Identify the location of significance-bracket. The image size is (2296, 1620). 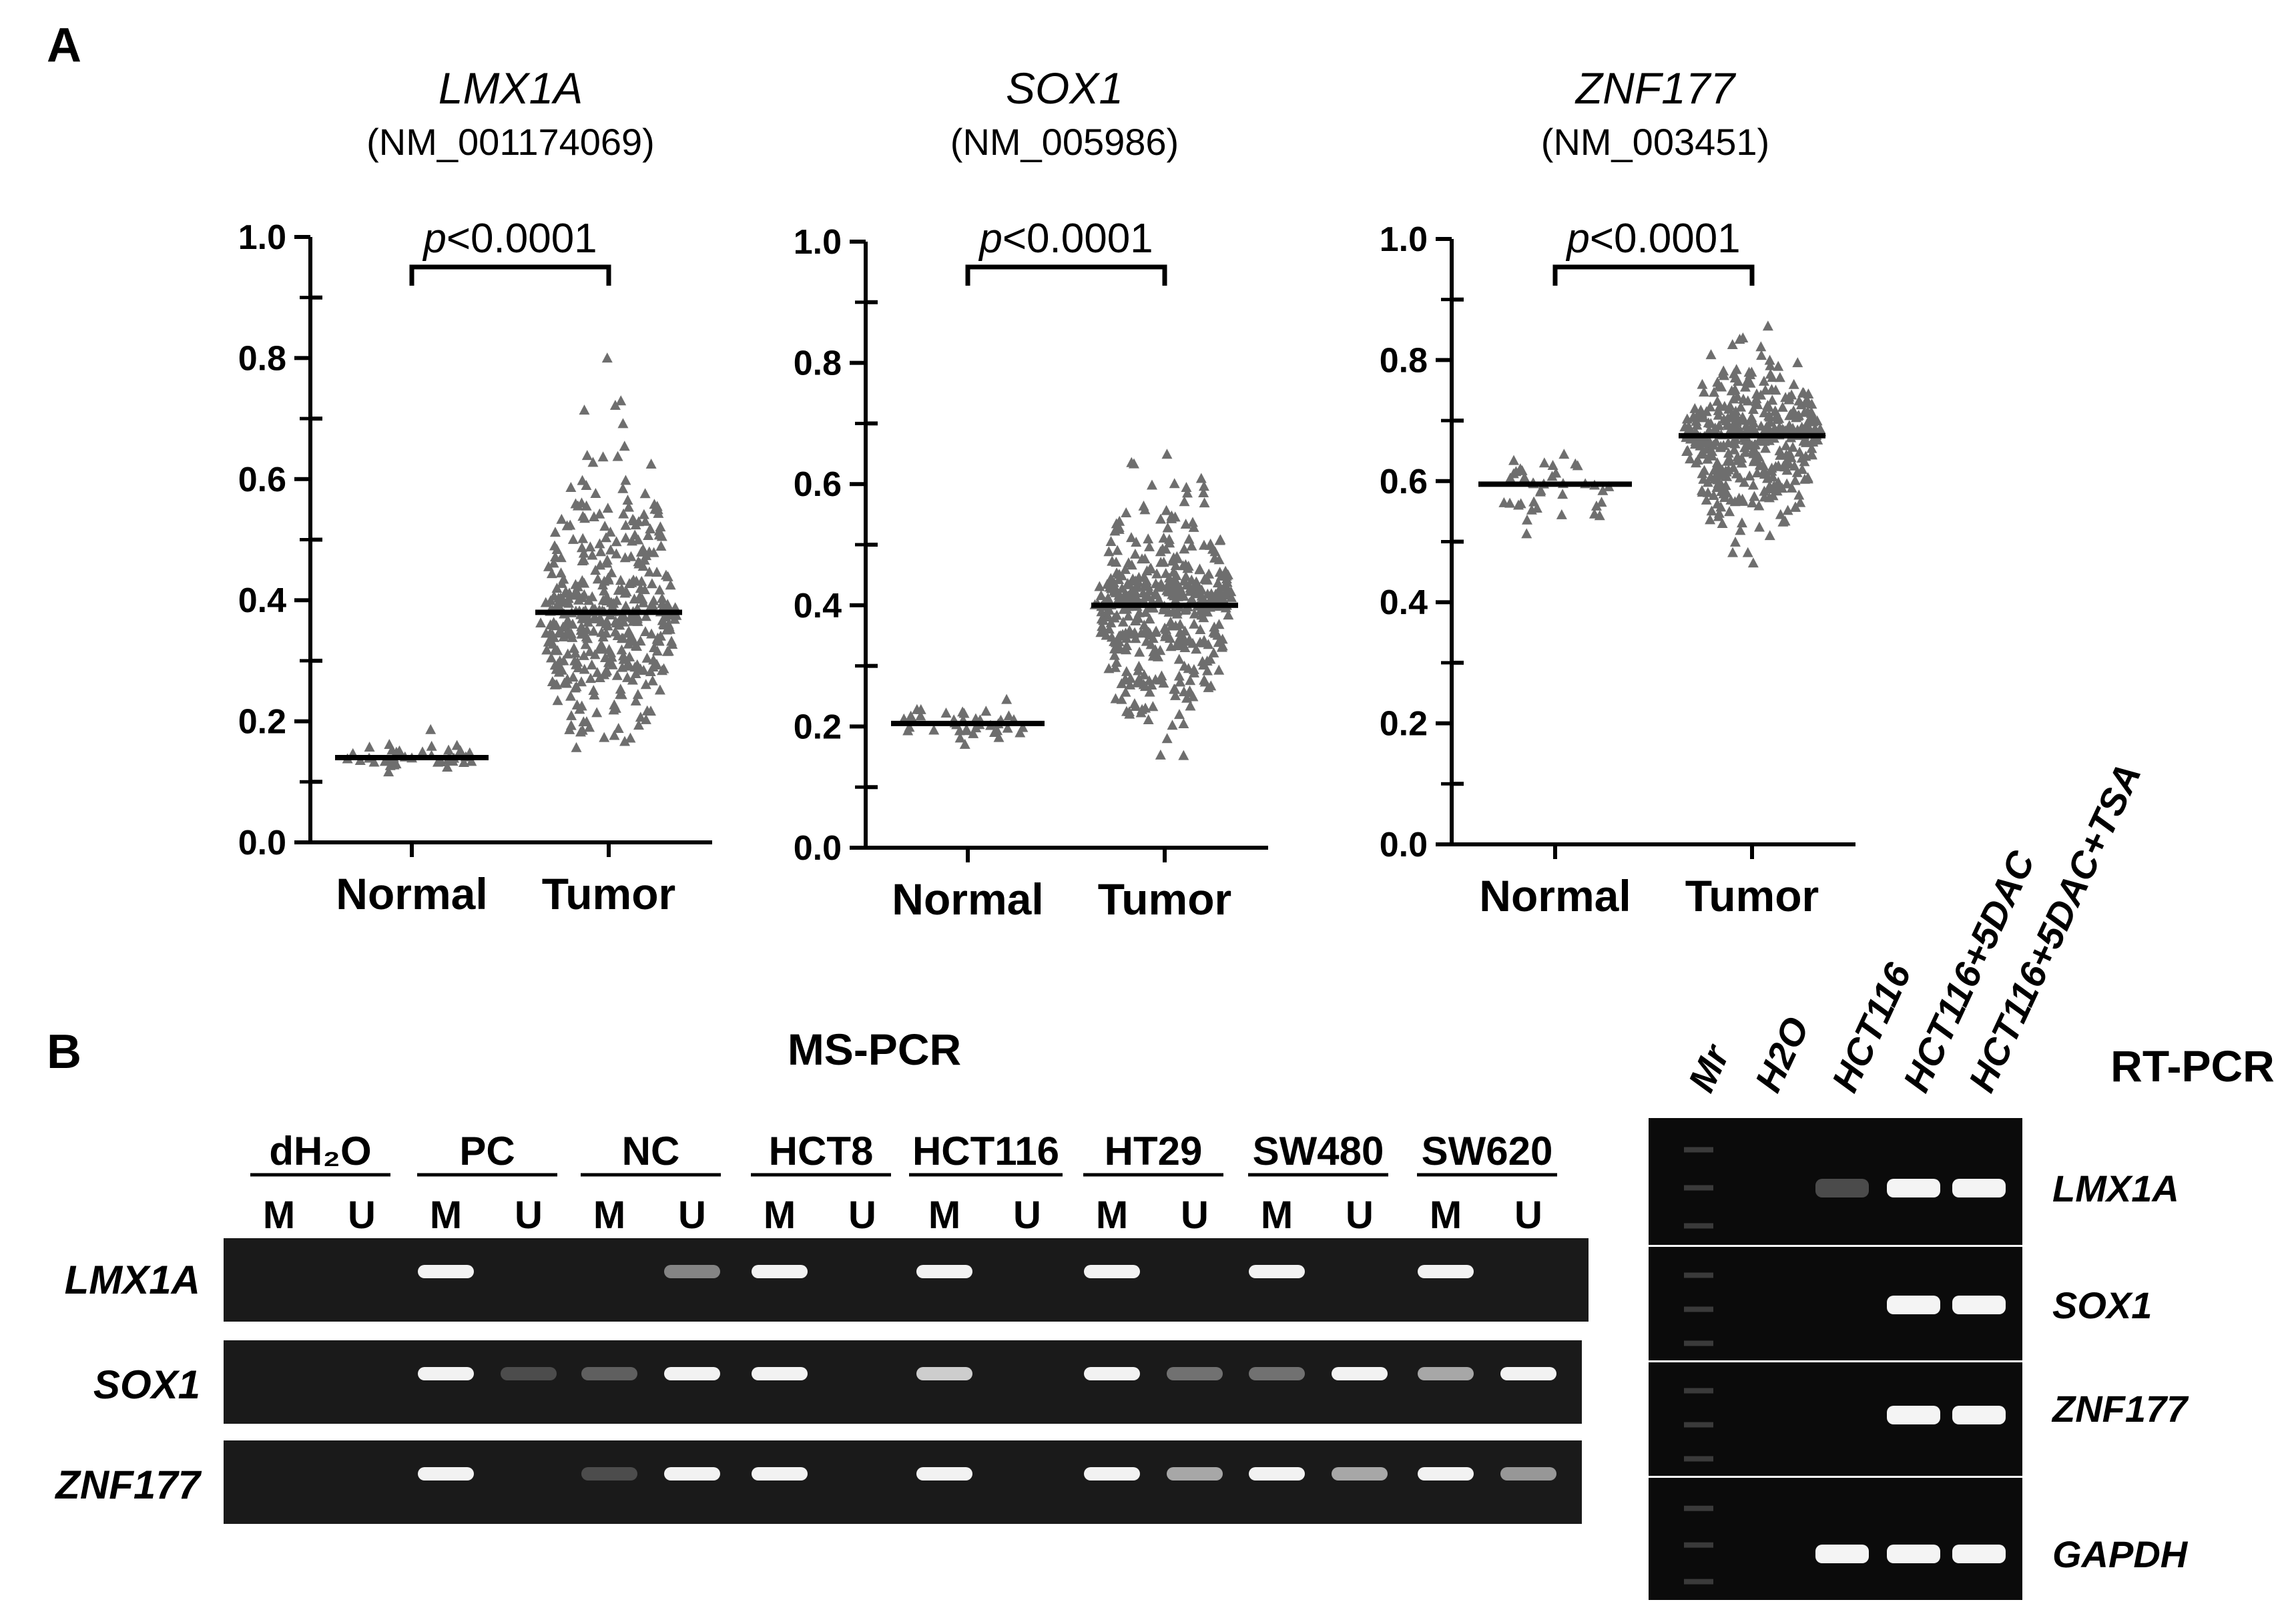
(1066, 275).